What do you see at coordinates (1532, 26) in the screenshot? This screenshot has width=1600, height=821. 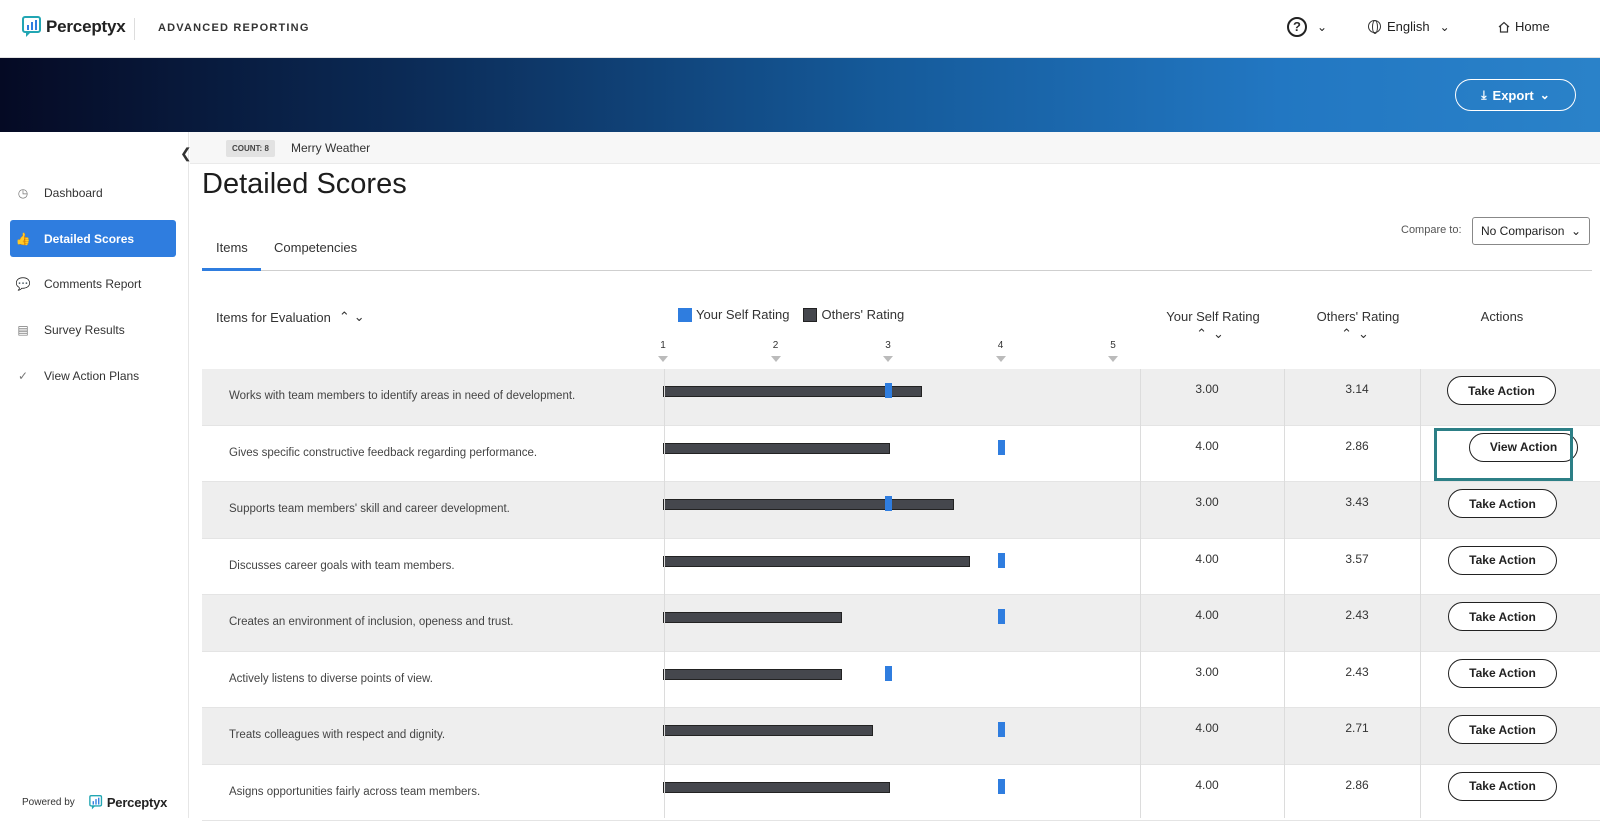 I see `home-label: Home` at bounding box center [1532, 26].